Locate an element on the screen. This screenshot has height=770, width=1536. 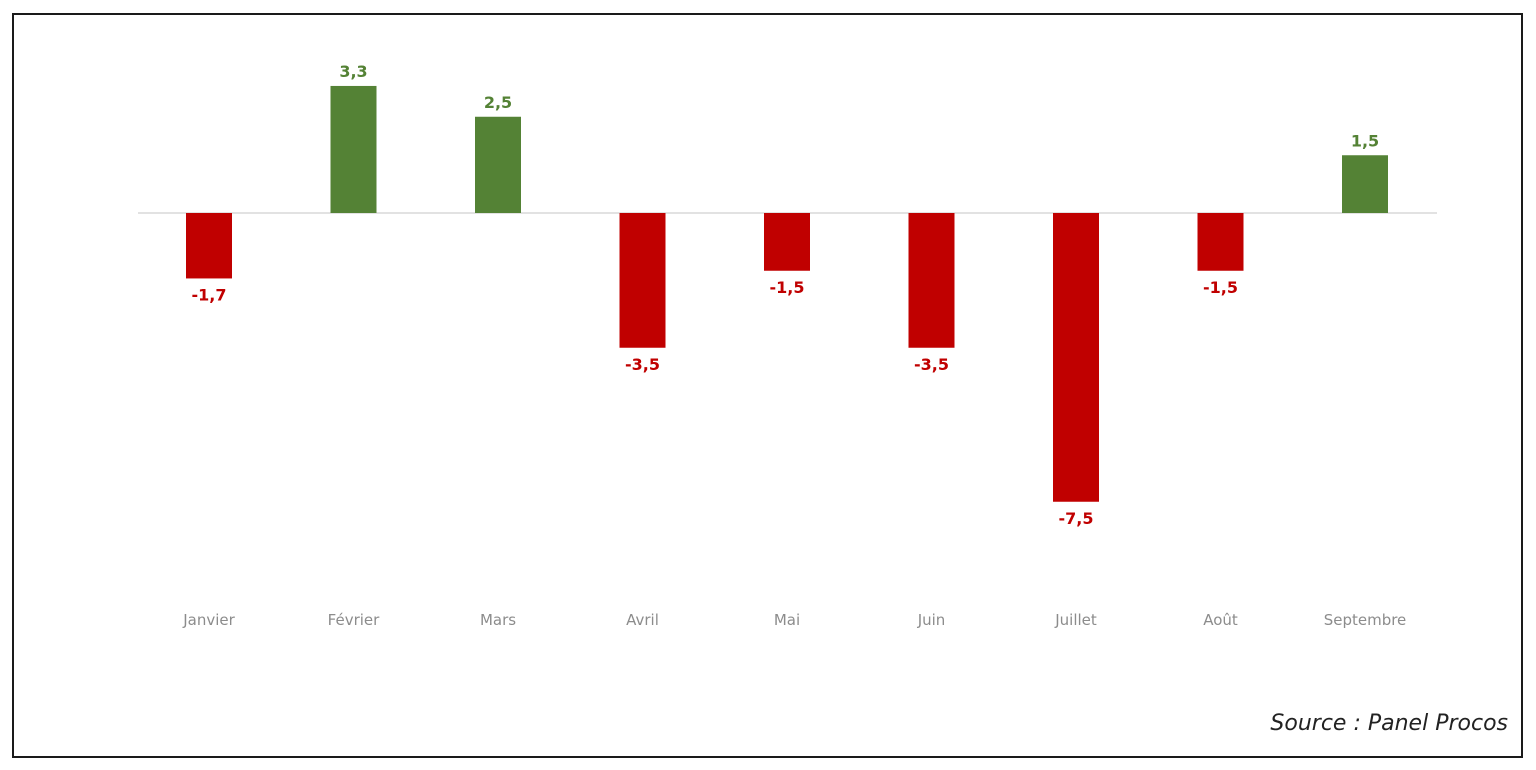
category-label-mai: Mai is located at coordinates (787, 620).